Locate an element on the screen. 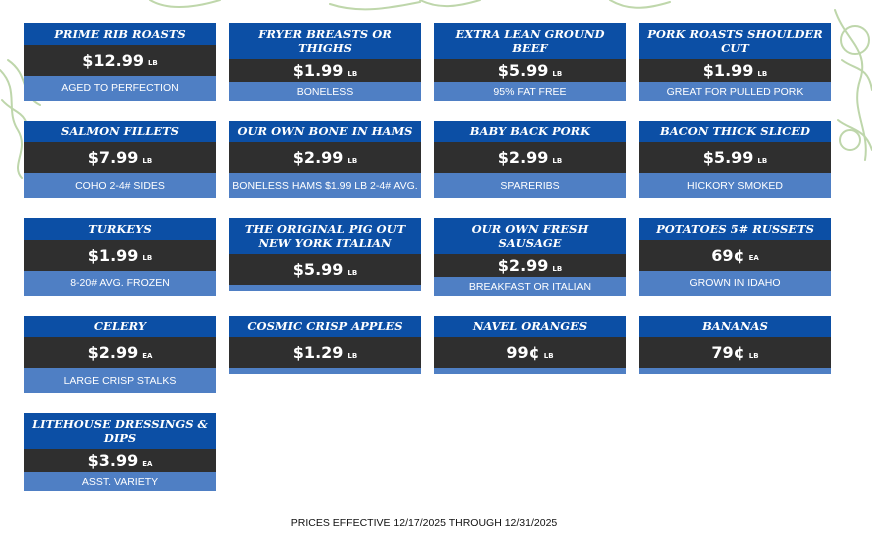 The image size is (872, 558). product-description: HICKORY SMOKED is located at coordinates (735, 185).